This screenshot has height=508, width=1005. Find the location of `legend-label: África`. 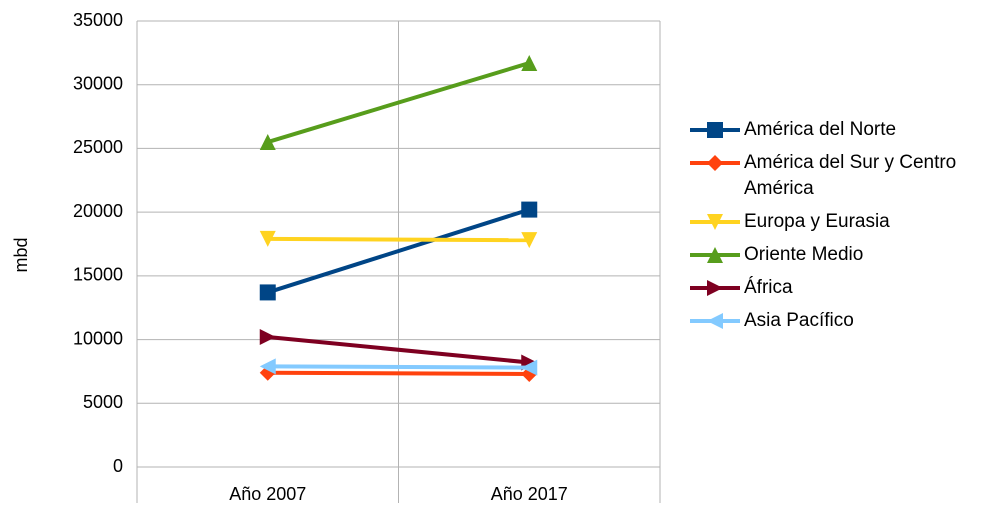

legend-label: África is located at coordinates (768, 287).